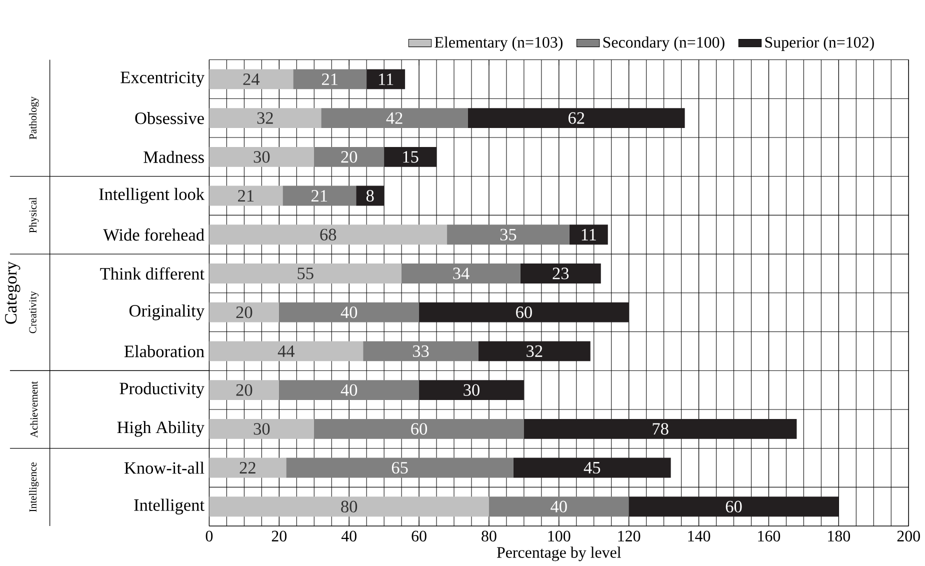 This screenshot has width=925, height=566. I want to click on text: Creativity, so click(34, 312).